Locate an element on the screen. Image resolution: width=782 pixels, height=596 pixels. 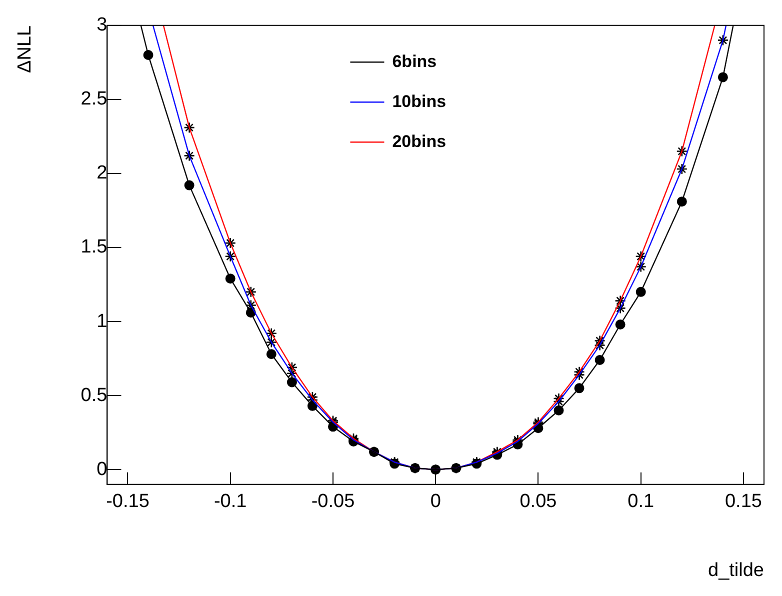
x-tick-label: -0.05 is located at coordinates (333, 501).